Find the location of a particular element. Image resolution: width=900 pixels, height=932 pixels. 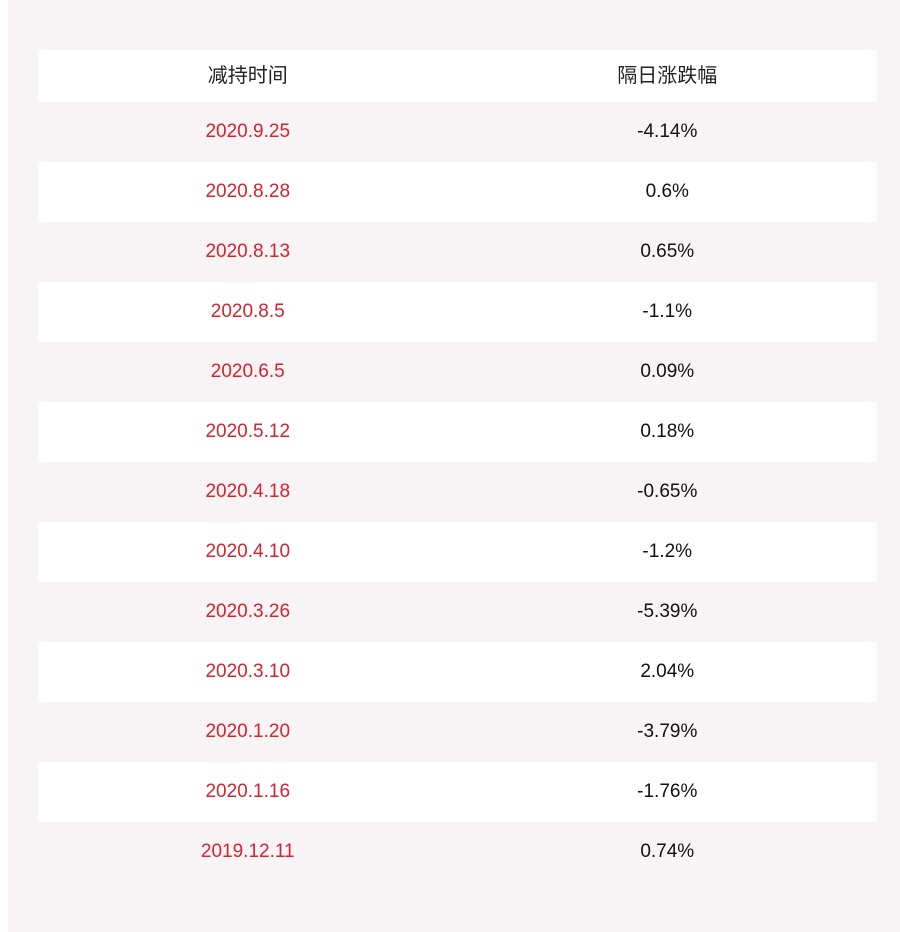

reduction-date-cell: 2020.4.18 is located at coordinates (248, 491).